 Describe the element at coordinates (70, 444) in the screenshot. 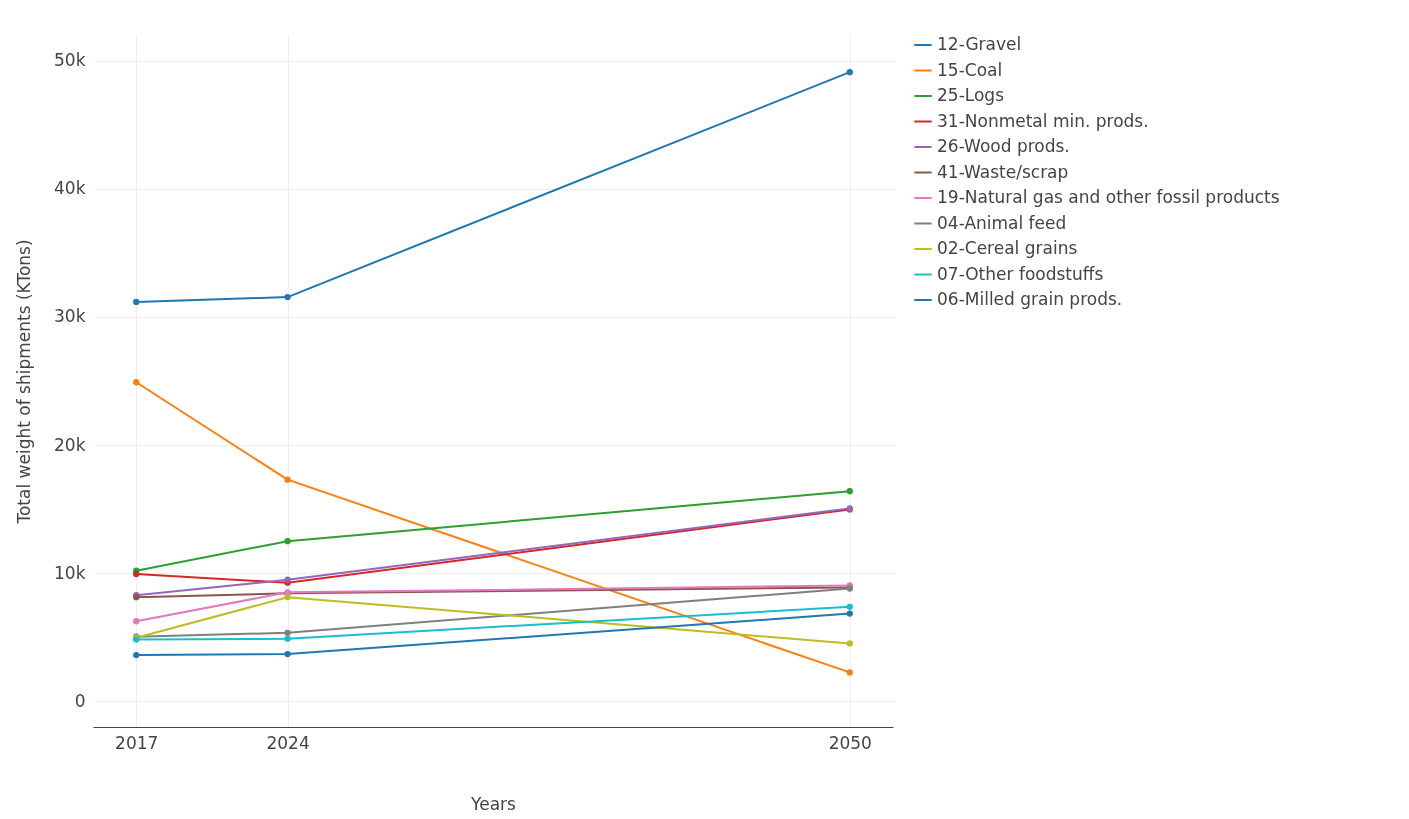

I see `y-tick-label: 20k` at that location.